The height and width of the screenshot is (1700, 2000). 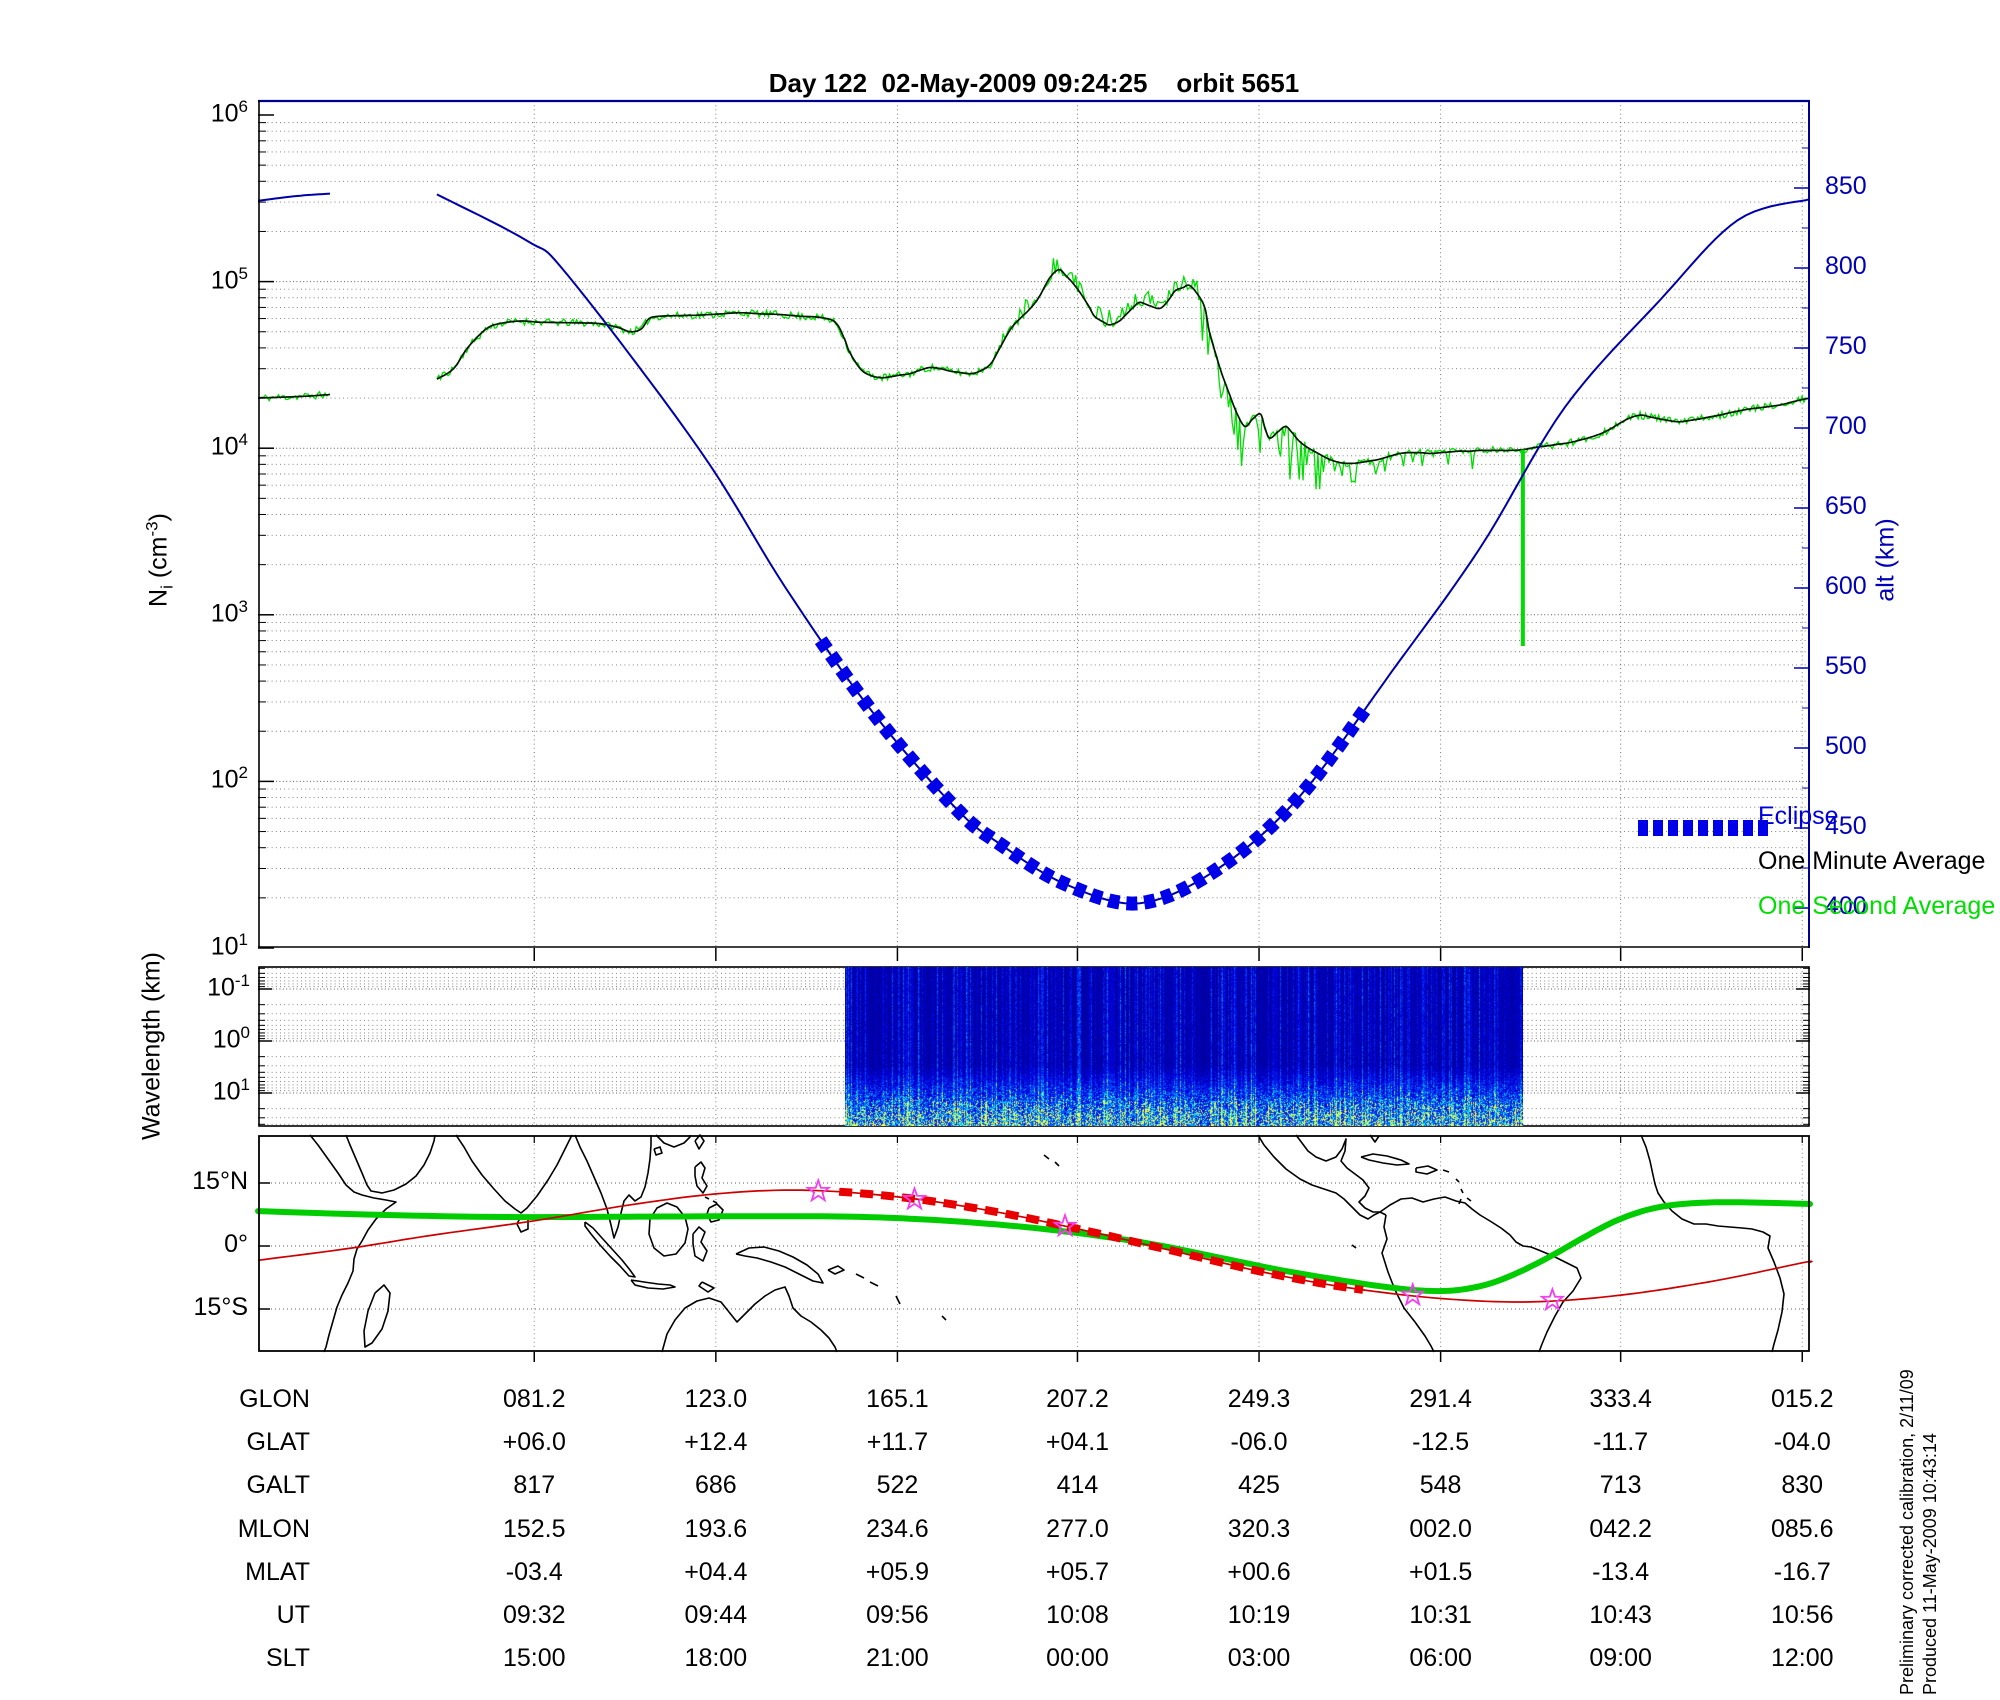 What do you see at coordinates (278, 1485) in the screenshot?
I see `table-row-label: GALT` at bounding box center [278, 1485].